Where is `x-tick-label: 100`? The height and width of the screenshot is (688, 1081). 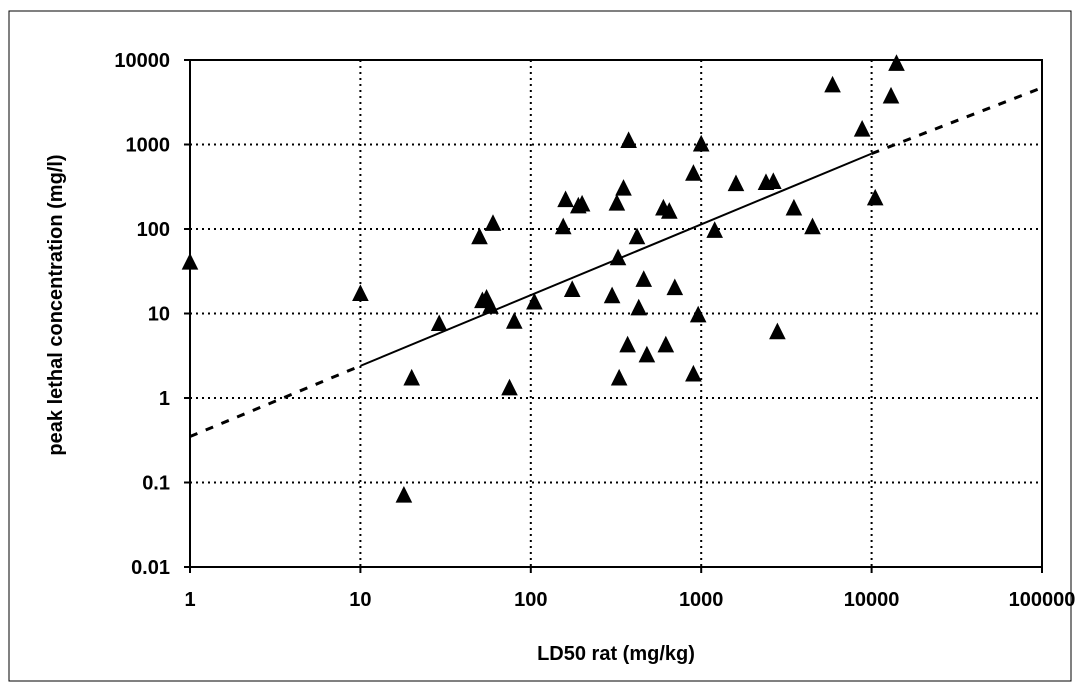
x-tick-label: 100 is located at coordinates (530, 600).